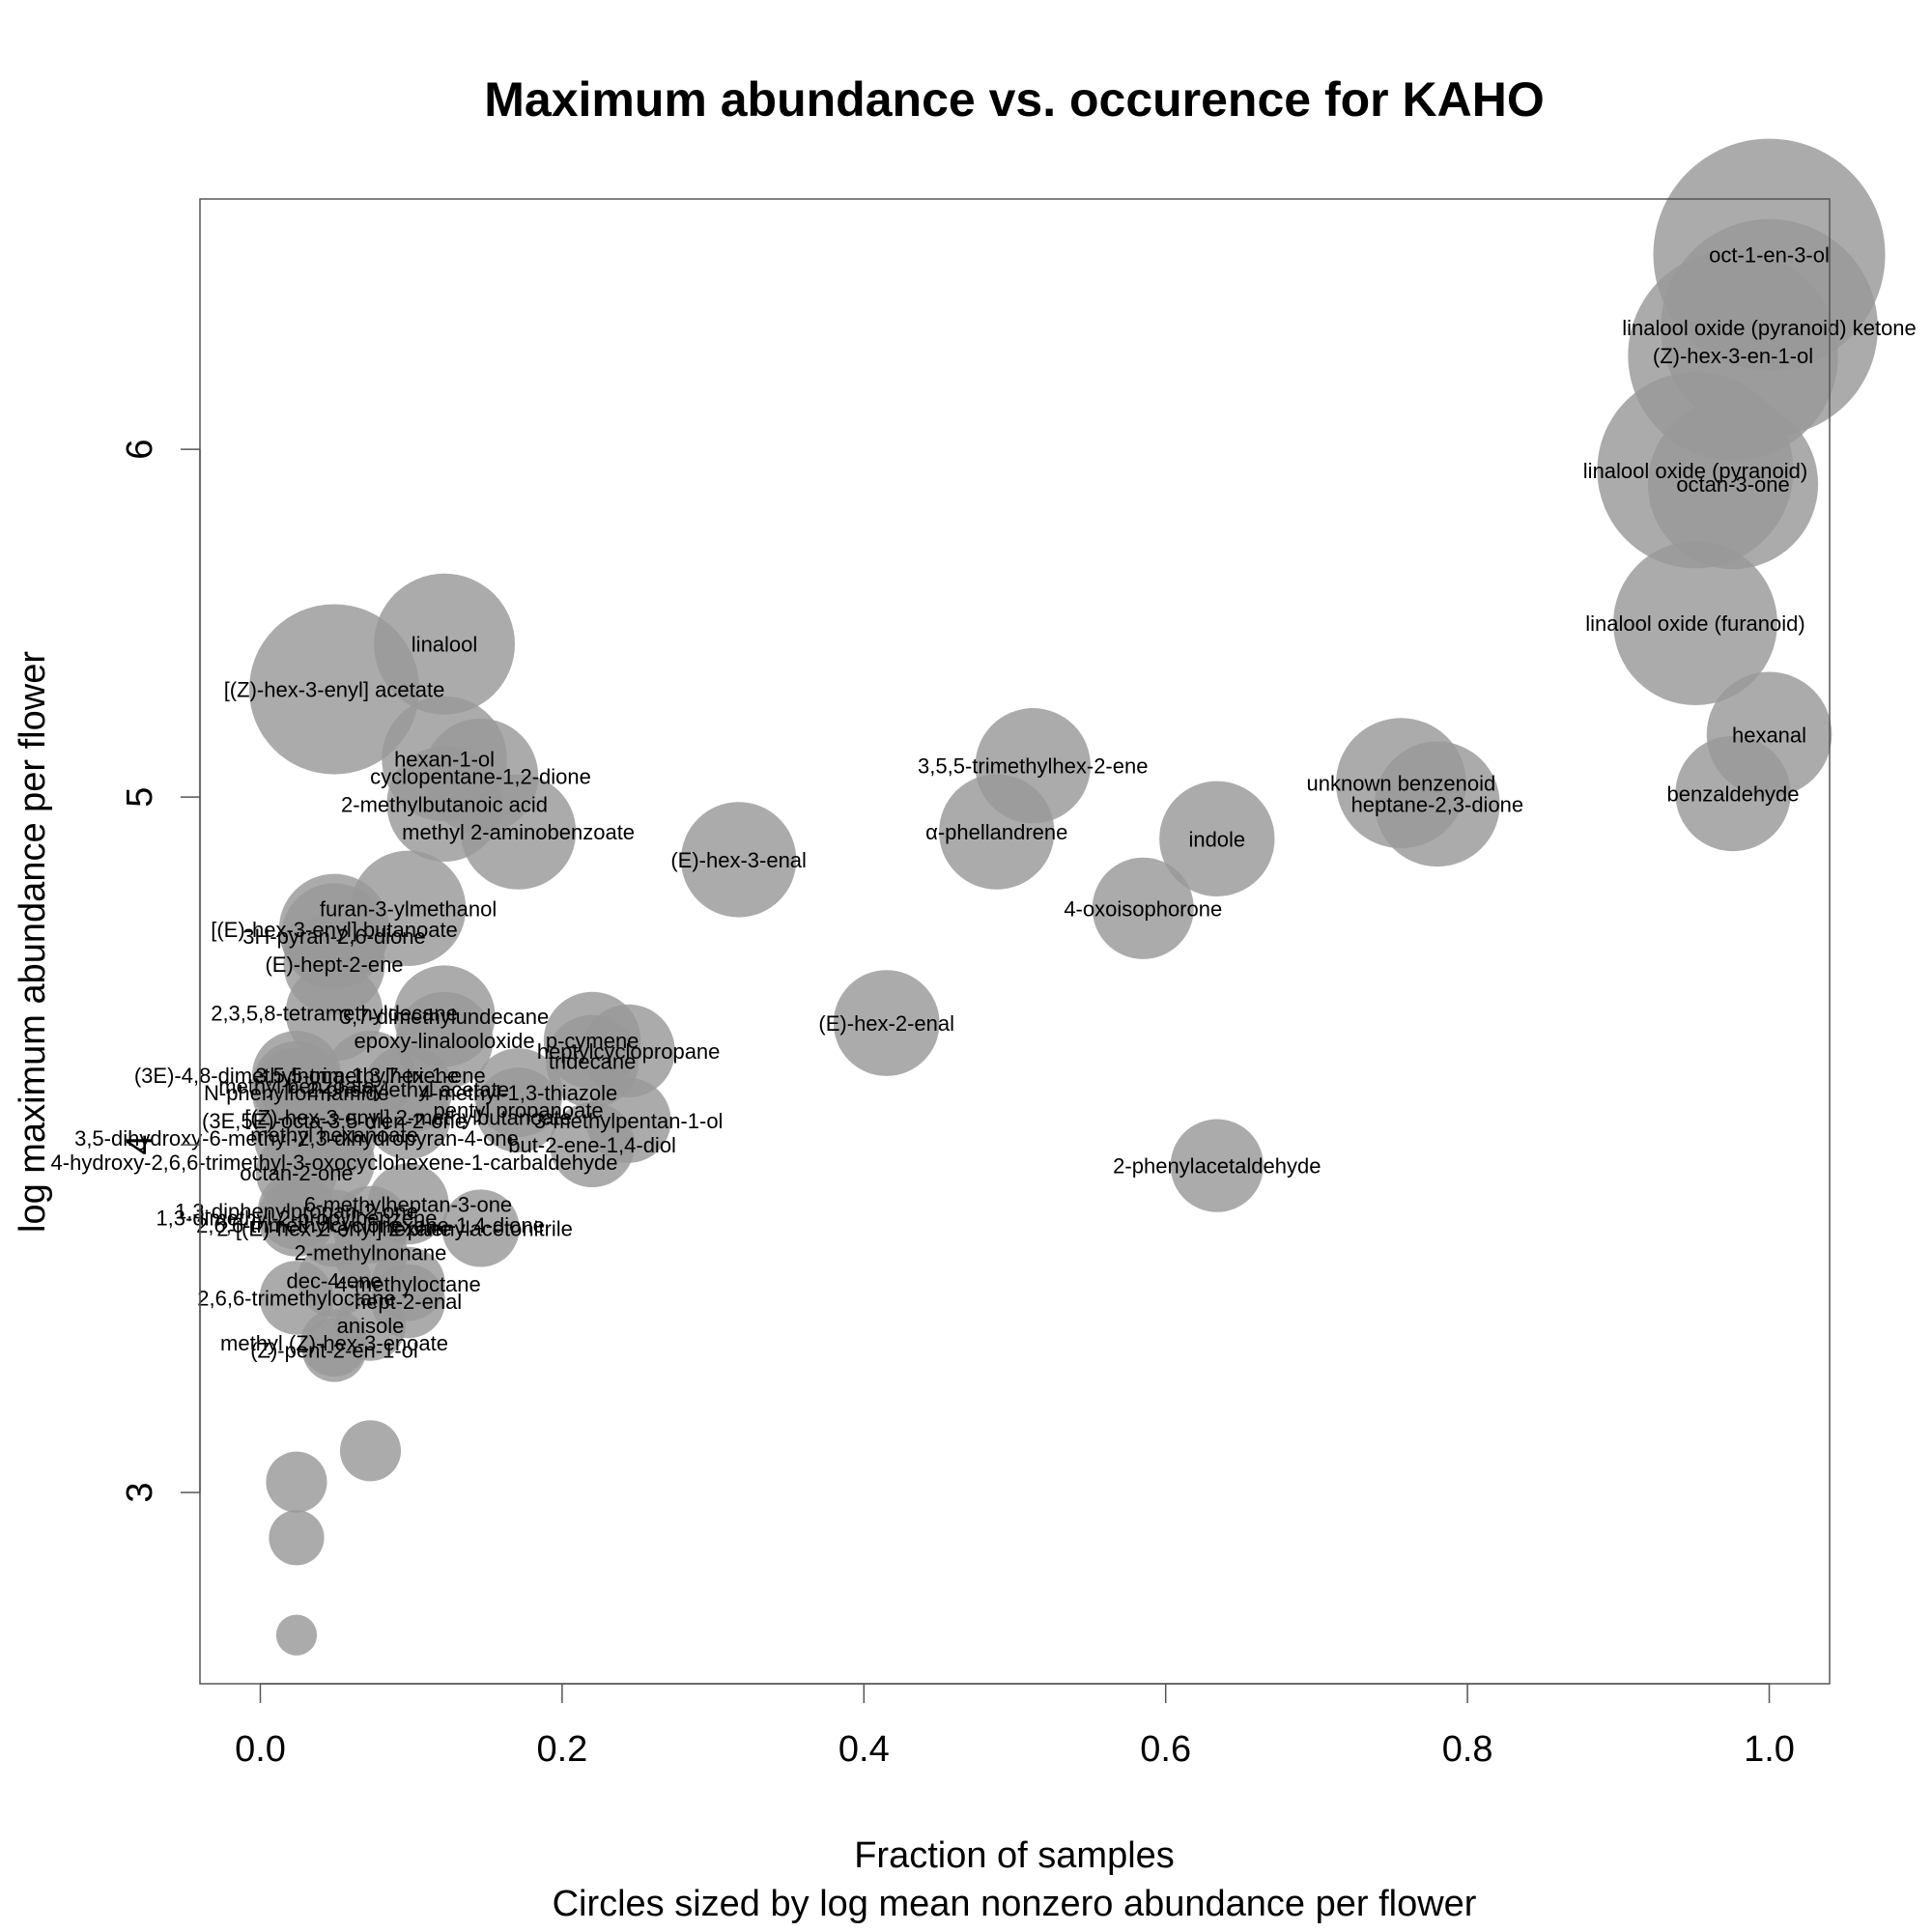 The width and height of the screenshot is (1932, 1932). What do you see at coordinates (334, 1280) in the screenshot?
I see `point-label: dec-4-ene` at bounding box center [334, 1280].